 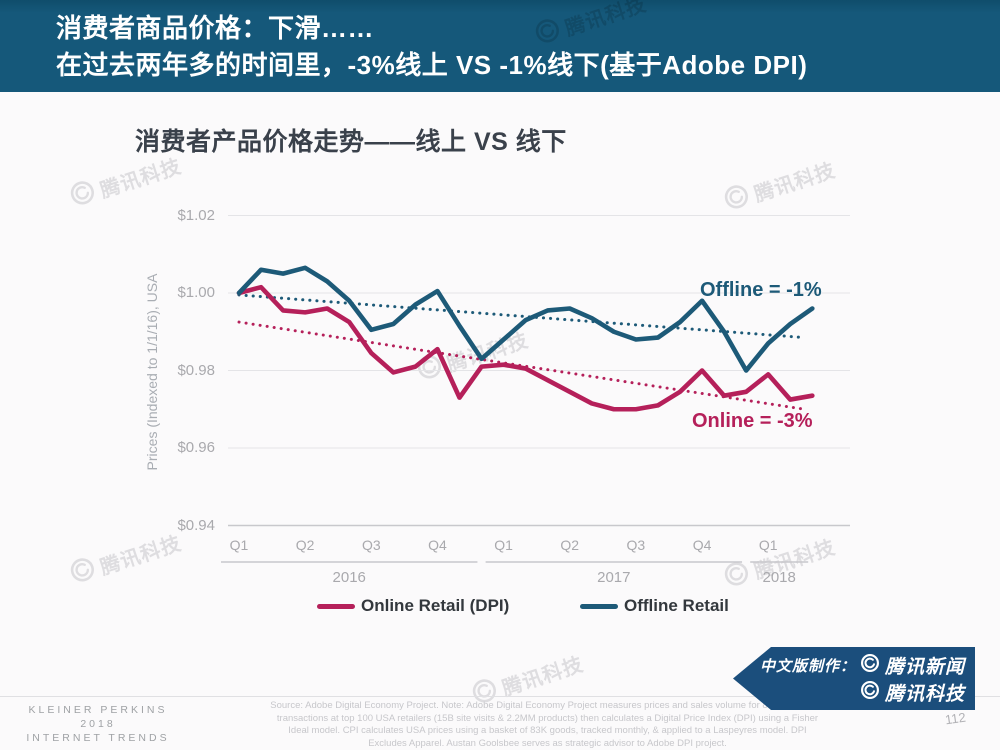 What do you see at coordinates (196, 447) in the screenshot?
I see `y-tick-label: $0.96` at bounding box center [196, 447].